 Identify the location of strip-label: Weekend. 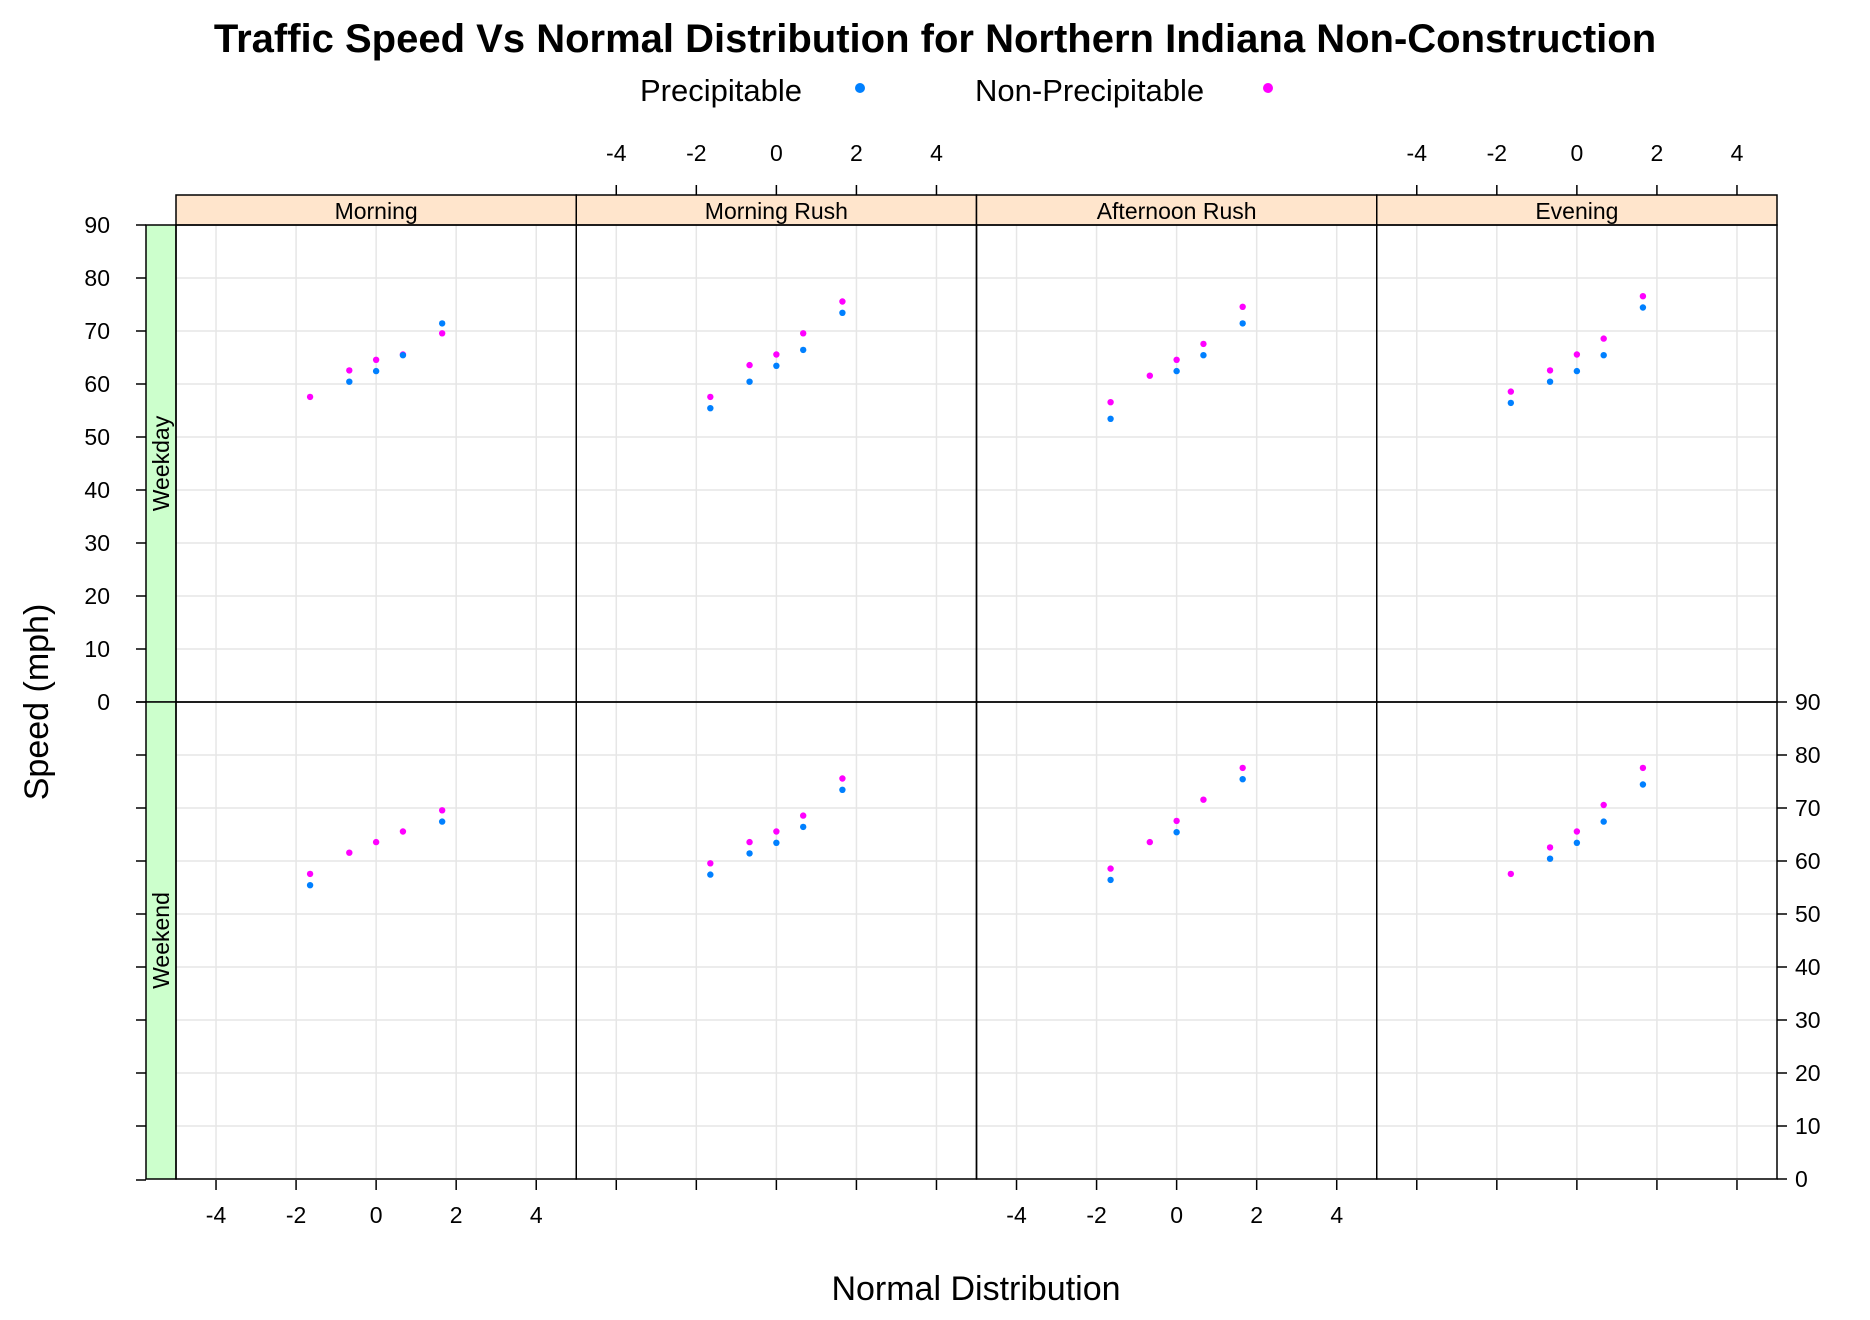
(161, 940).